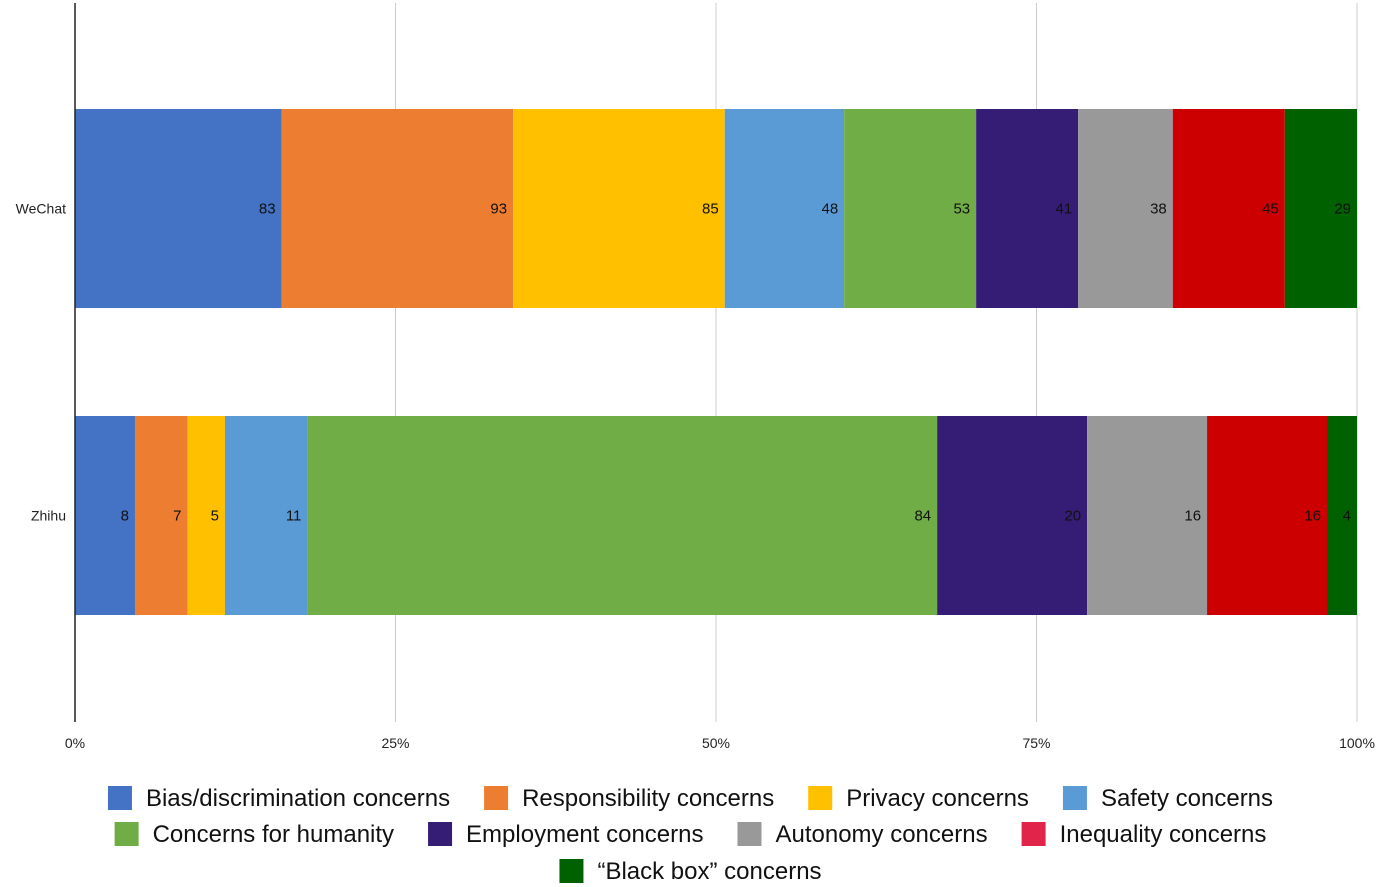  What do you see at coordinates (75, 743) in the screenshot?
I see `x-tick-label: 0%` at bounding box center [75, 743].